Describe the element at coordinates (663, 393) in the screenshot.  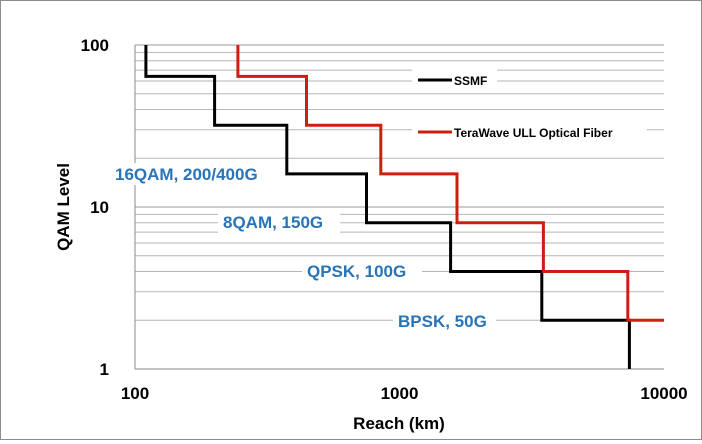
I see `x-tick-label-3: 10000` at that location.